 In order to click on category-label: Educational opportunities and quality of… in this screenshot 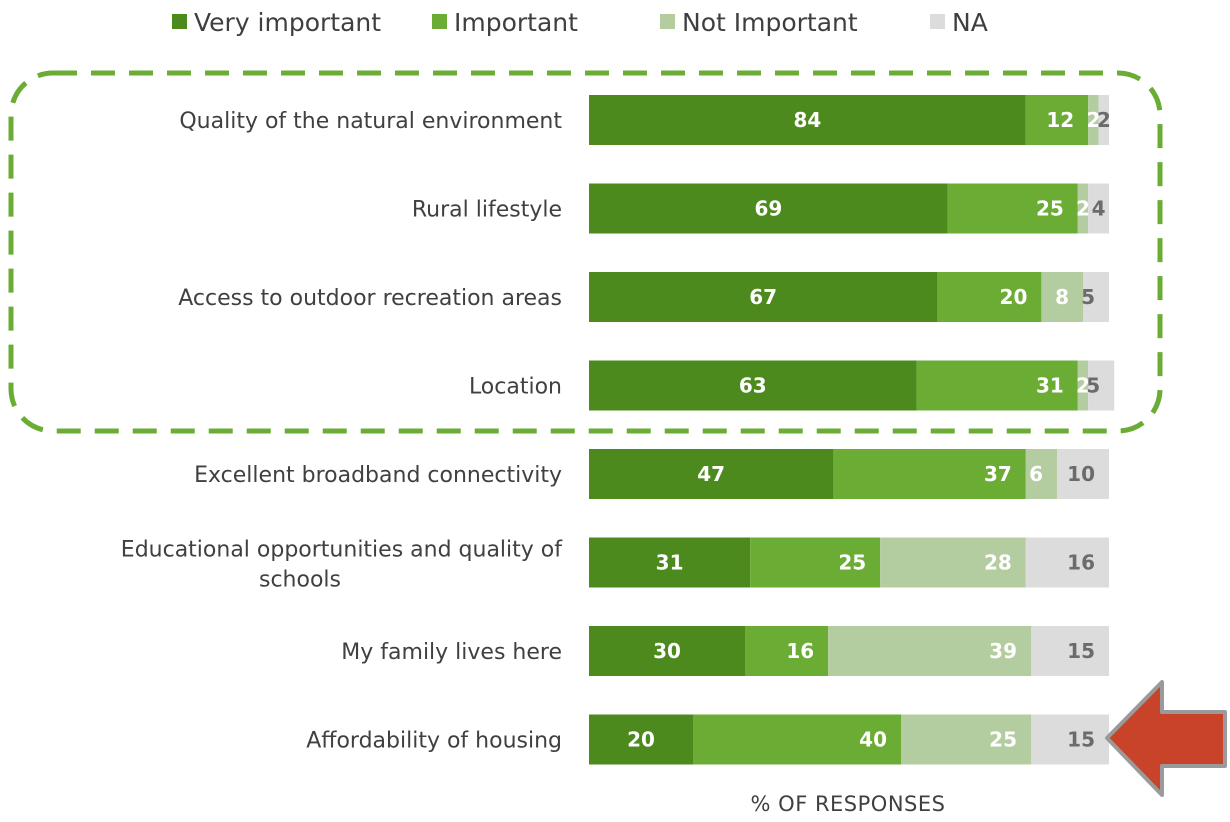, I will do `click(342, 565)`.